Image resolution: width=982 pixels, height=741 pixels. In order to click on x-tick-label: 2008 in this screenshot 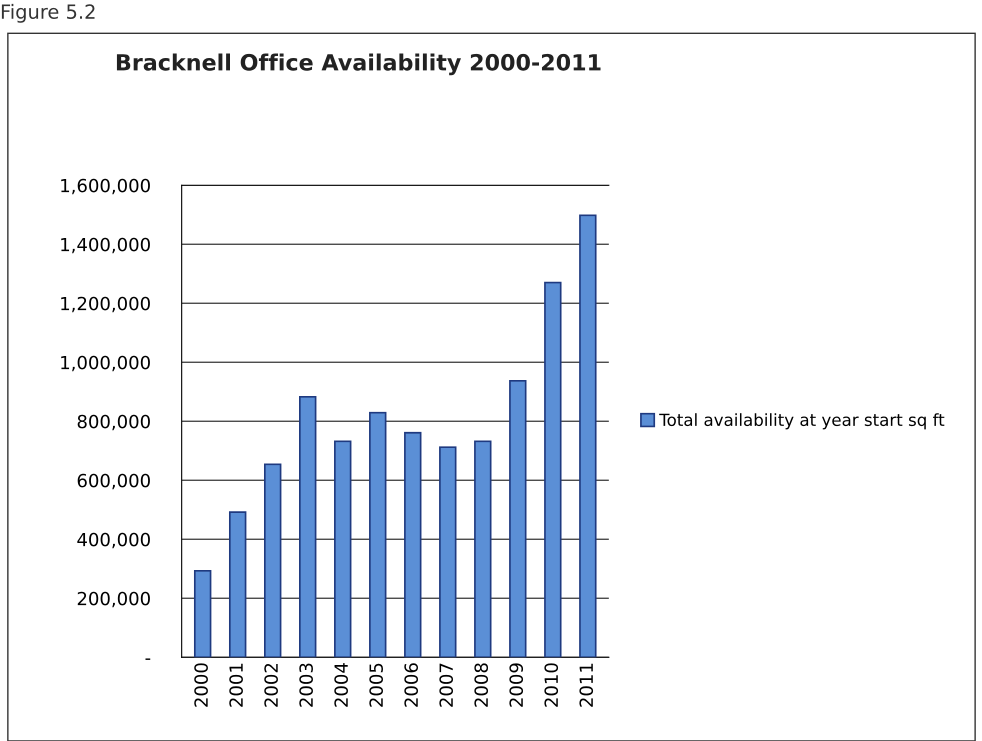, I will do `click(481, 685)`.